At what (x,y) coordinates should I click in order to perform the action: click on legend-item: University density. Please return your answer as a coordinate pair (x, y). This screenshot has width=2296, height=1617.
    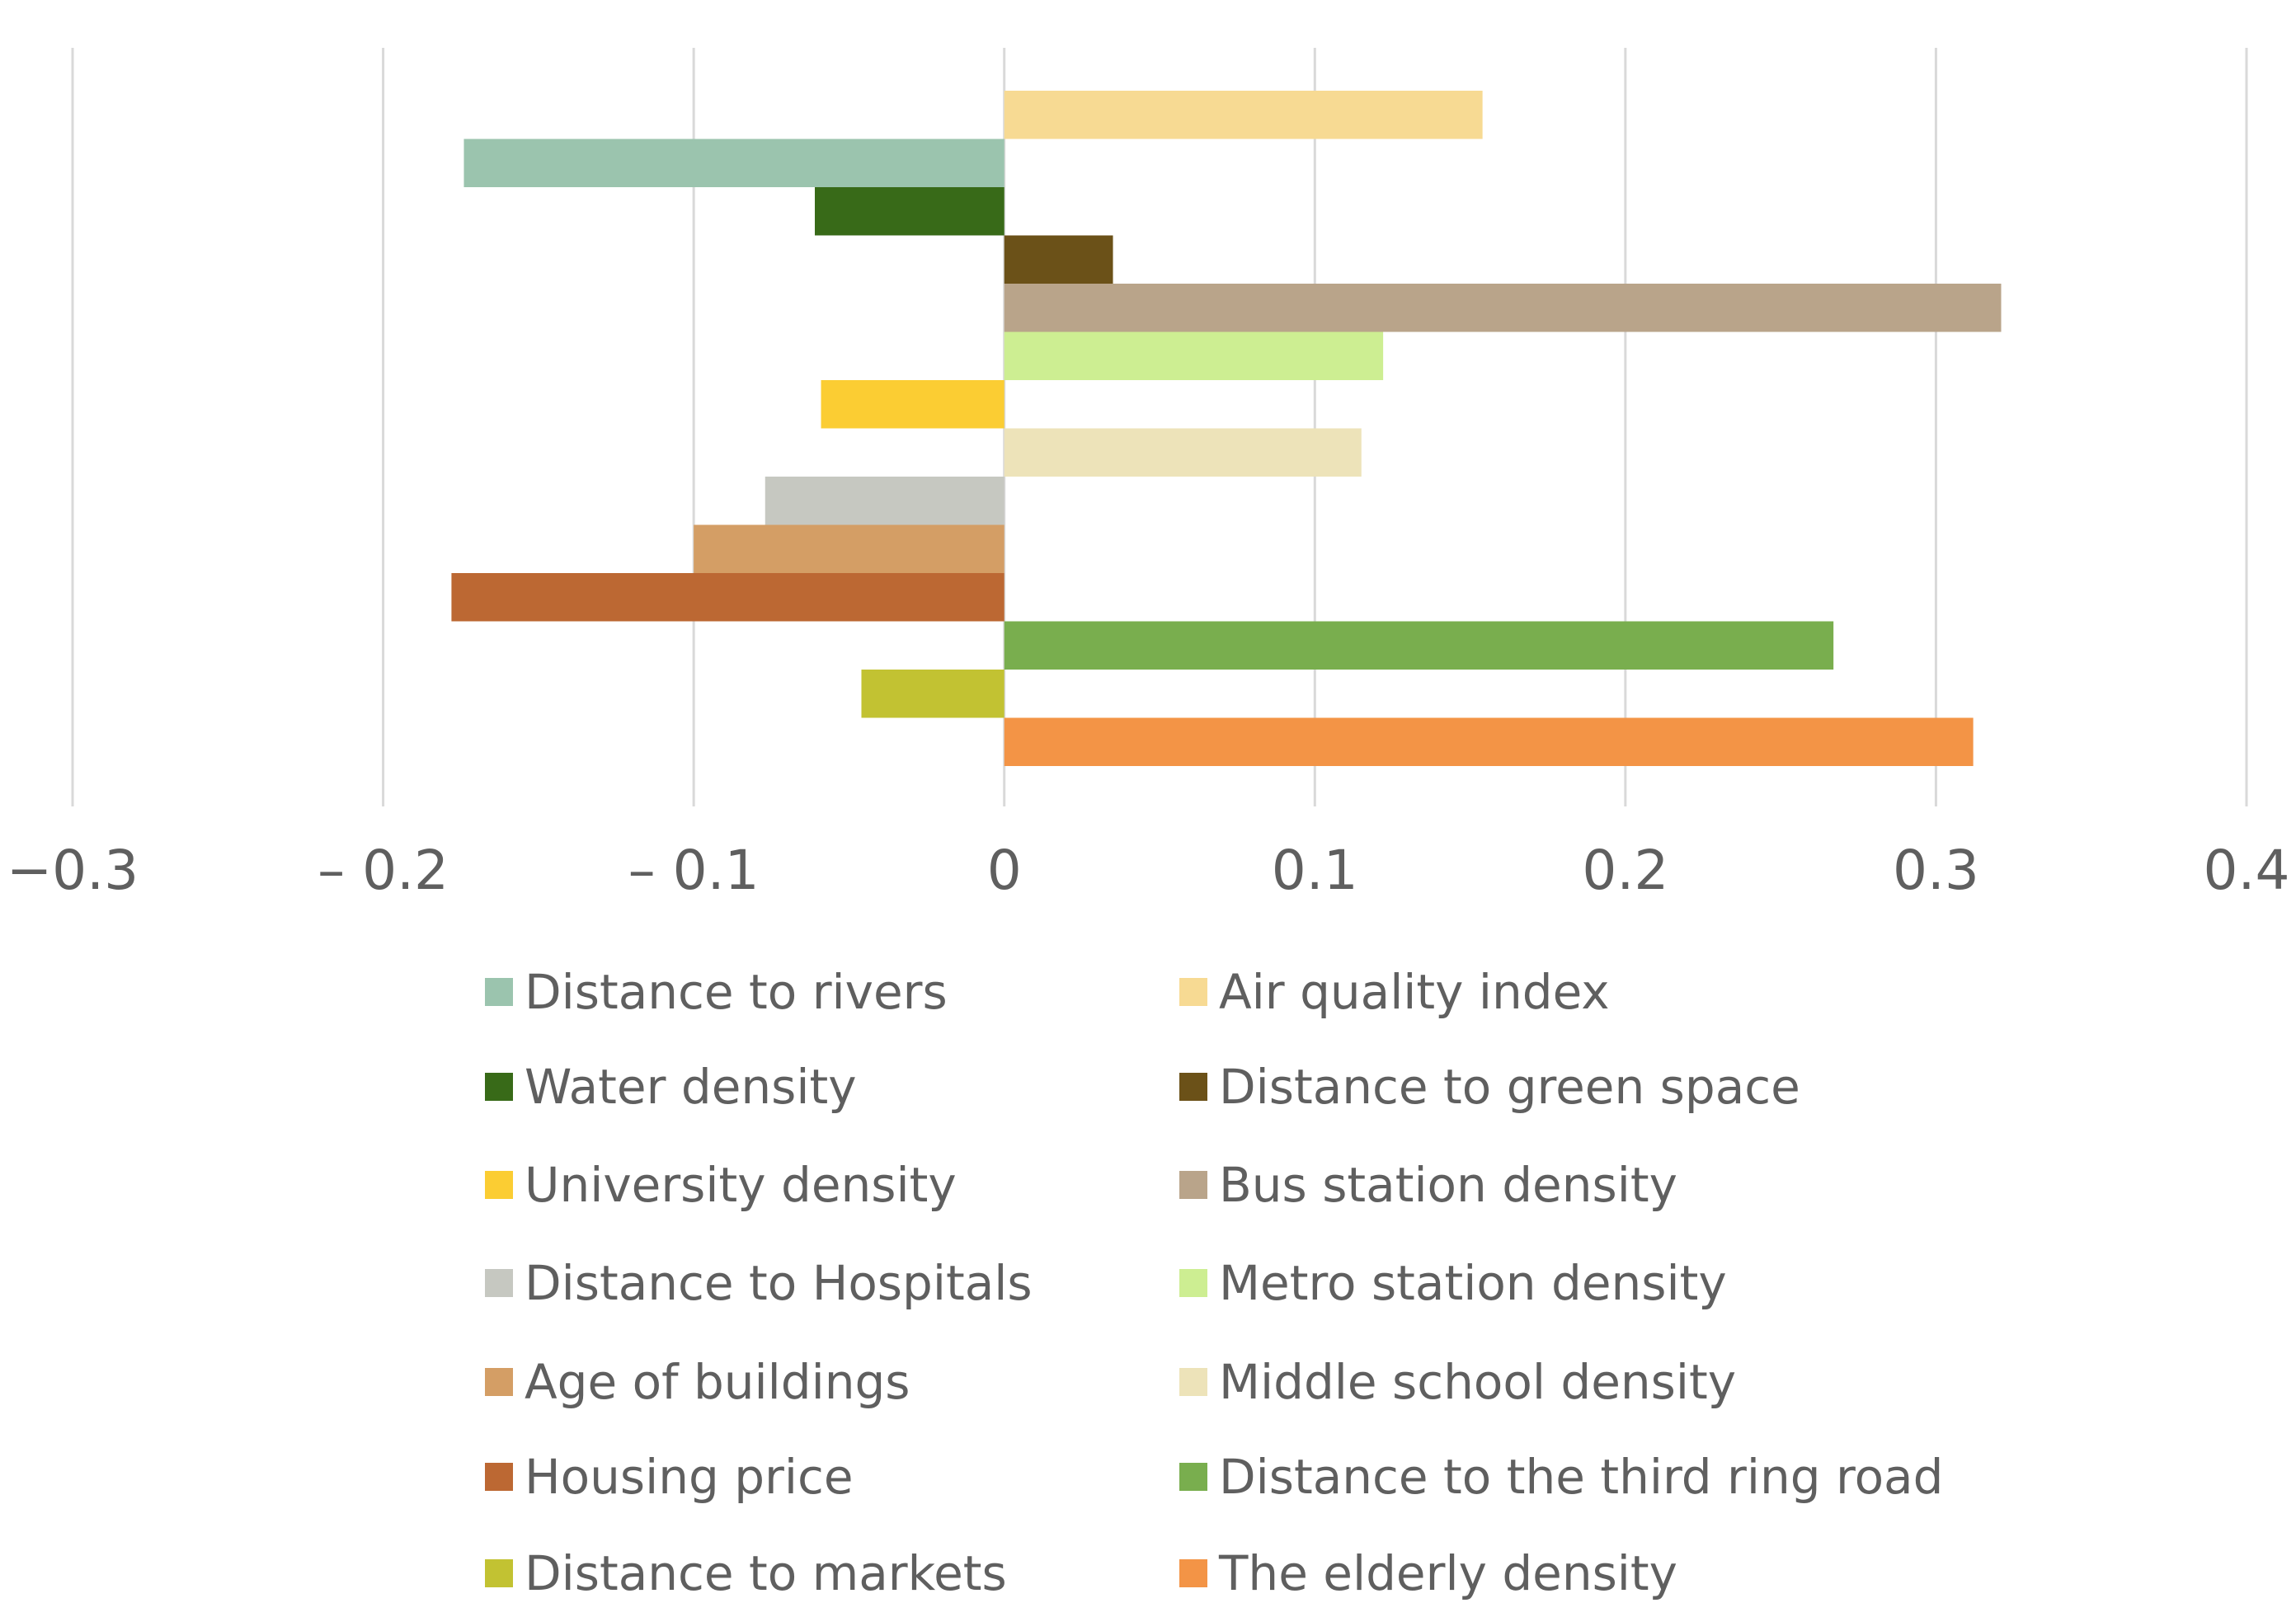
    Looking at the image, I should click on (721, 1185).